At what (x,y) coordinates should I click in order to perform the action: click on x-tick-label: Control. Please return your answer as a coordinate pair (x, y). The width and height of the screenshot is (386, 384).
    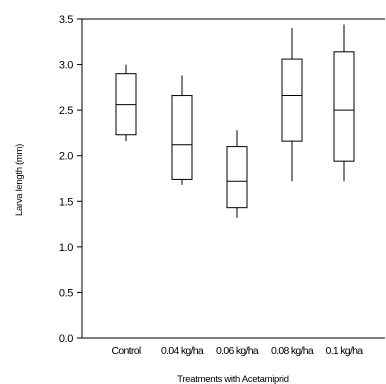
    Looking at the image, I should click on (126, 351).